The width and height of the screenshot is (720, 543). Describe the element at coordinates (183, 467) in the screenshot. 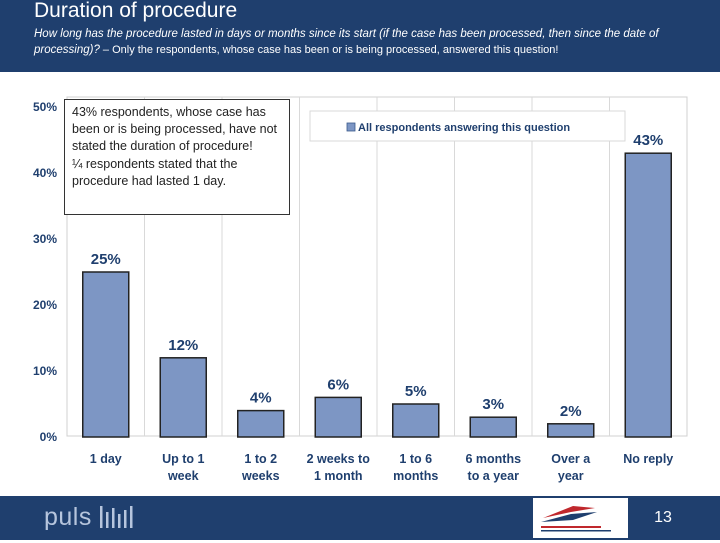

I see `x-tick-label: Up to 1 week` at that location.